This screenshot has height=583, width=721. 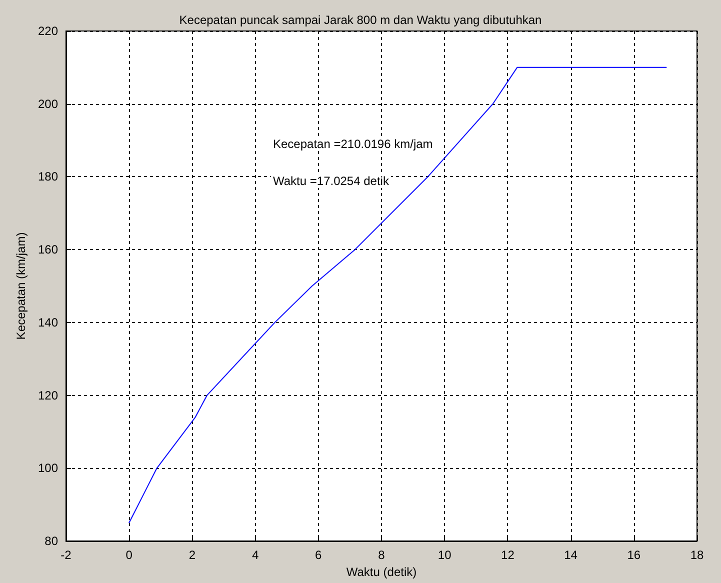 What do you see at coordinates (331, 181) in the screenshot?
I see `annotation: Waktu =17.0254 detik` at bounding box center [331, 181].